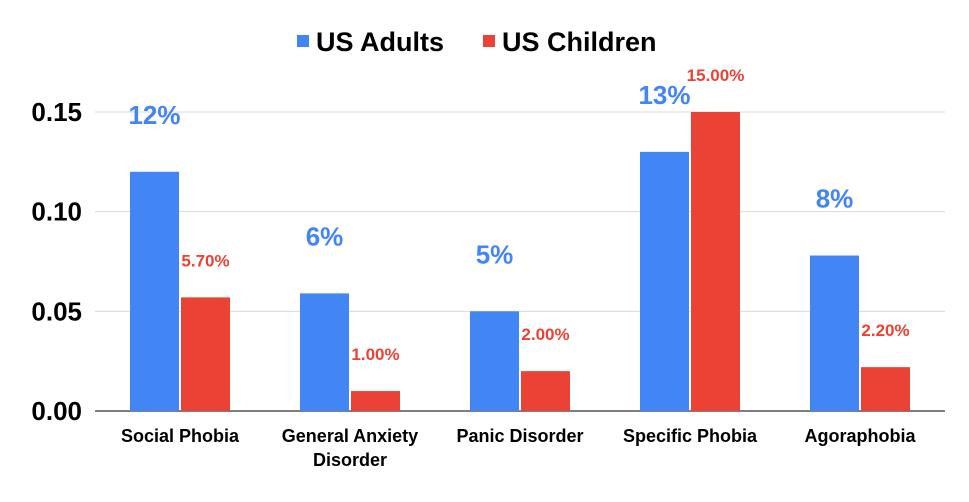 The image size is (969, 502). What do you see at coordinates (303, 41) in the screenshot?
I see `legend-swatch-adults` at bounding box center [303, 41].